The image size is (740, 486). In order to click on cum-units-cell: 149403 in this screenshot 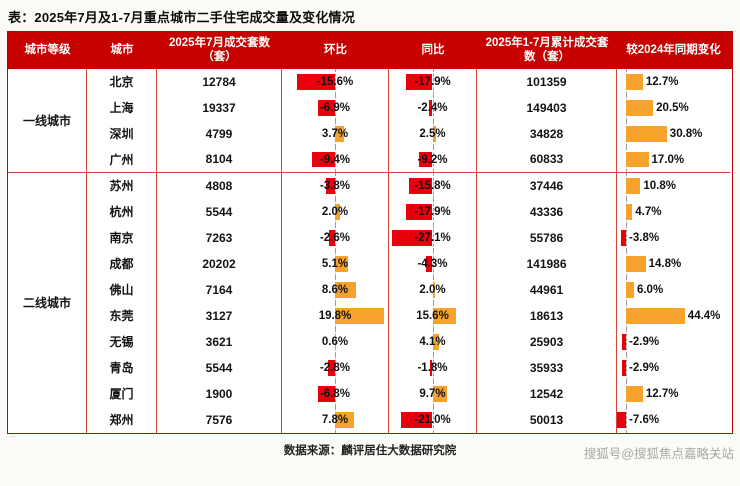, I will do `click(547, 107)`.